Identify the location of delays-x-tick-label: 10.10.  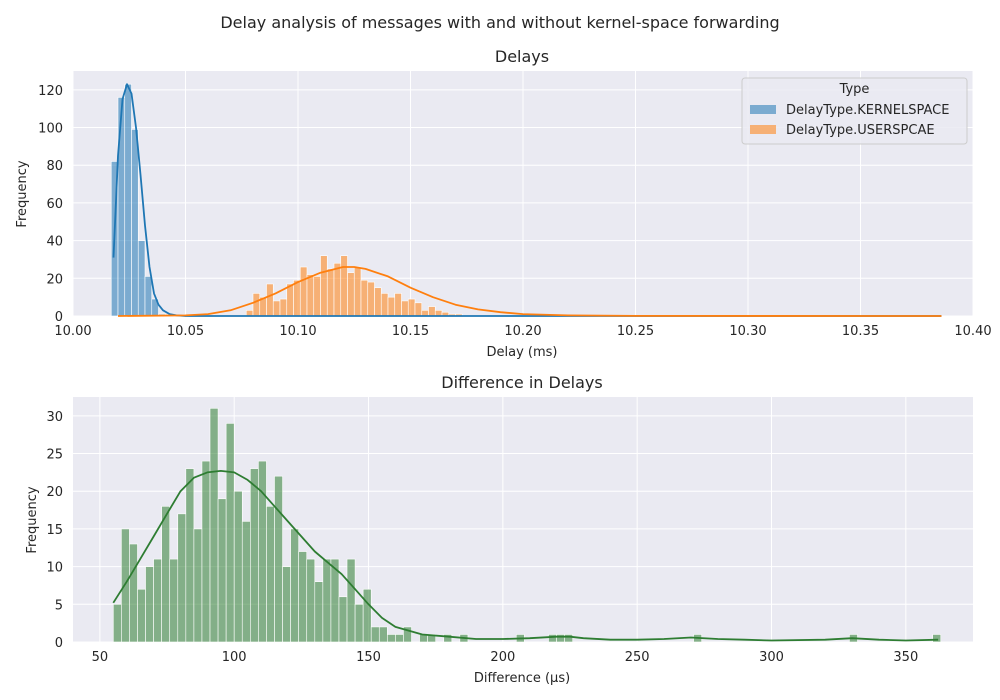
(297, 331).